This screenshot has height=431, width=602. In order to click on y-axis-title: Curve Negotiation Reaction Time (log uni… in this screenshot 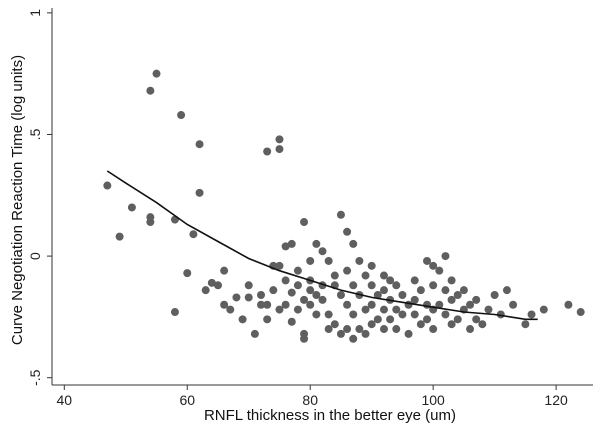, I will do `click(17, 200)`.